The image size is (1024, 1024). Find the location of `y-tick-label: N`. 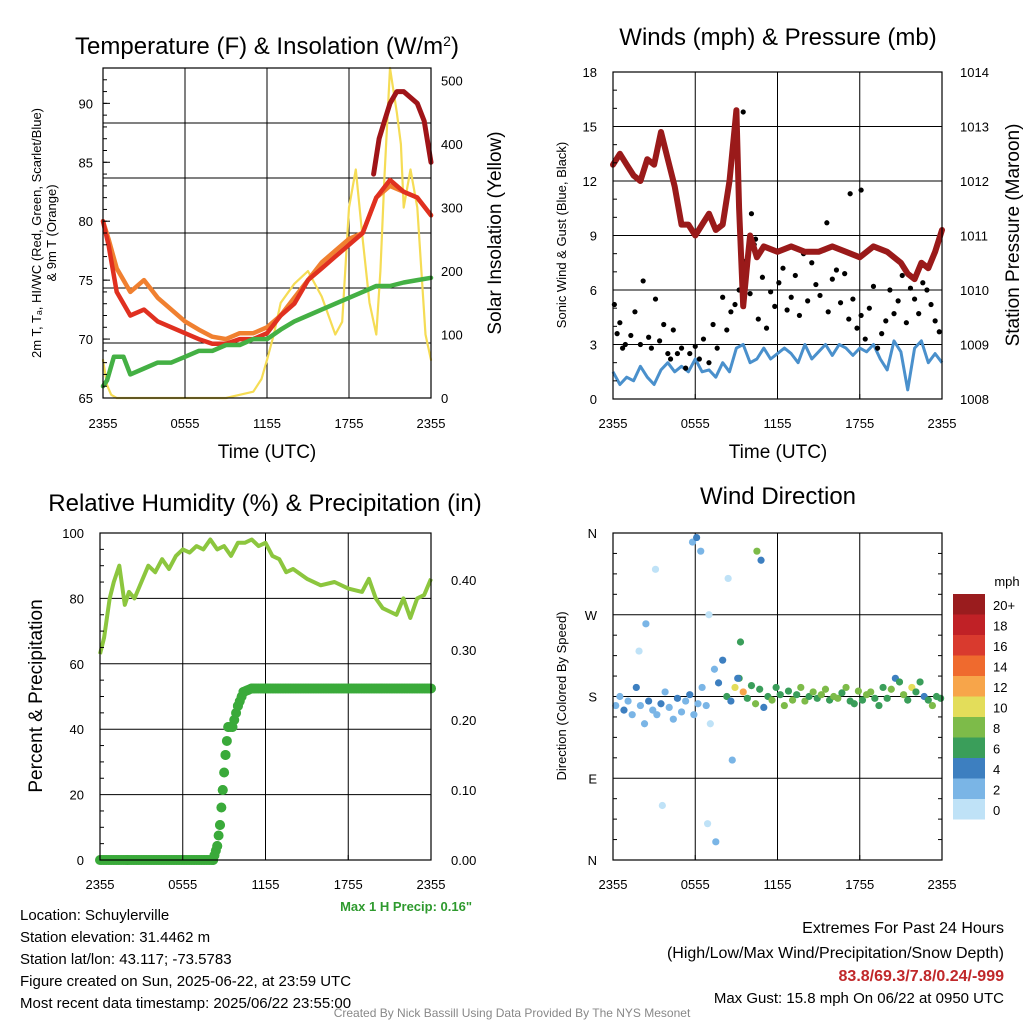

y-tick-label: N is located at coordinates (592, 860).